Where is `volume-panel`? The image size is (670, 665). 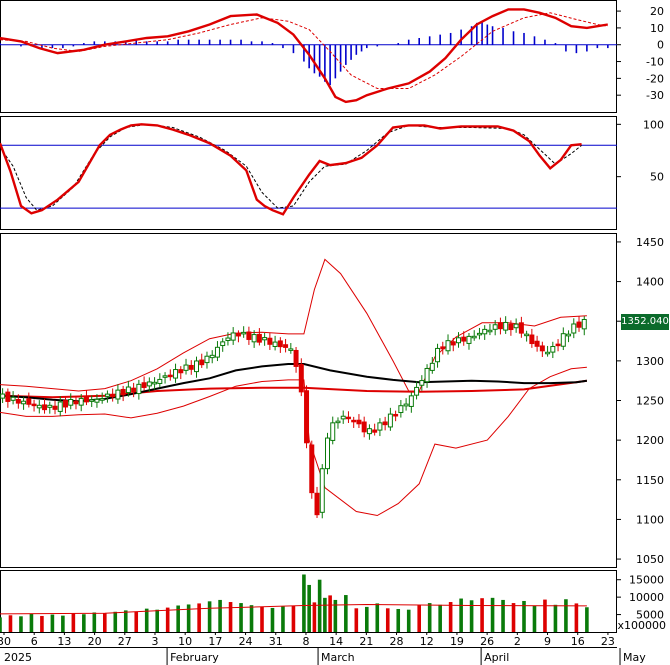
volume-panel is located at coordinates (308, 601).